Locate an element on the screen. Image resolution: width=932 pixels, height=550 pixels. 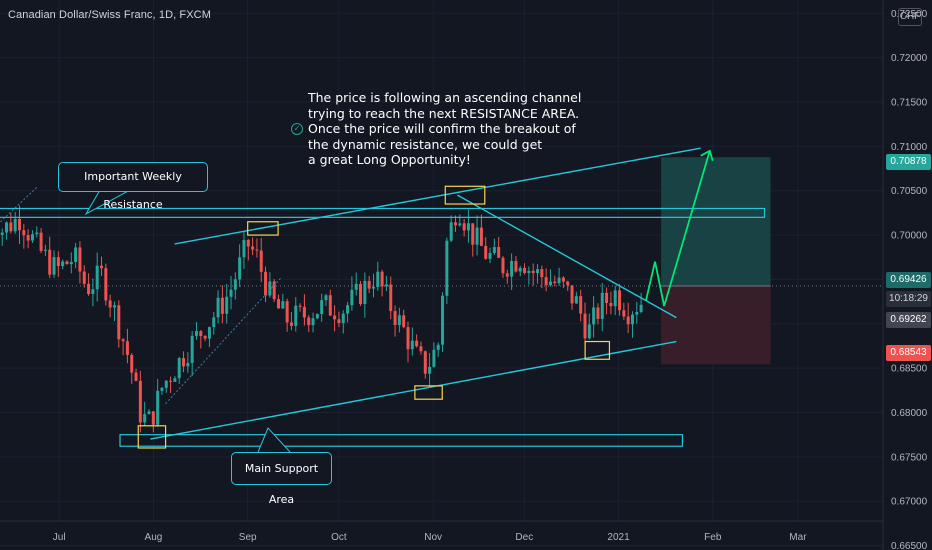
y-tick-label: 0.72500 is located at coordinates (909, 14).